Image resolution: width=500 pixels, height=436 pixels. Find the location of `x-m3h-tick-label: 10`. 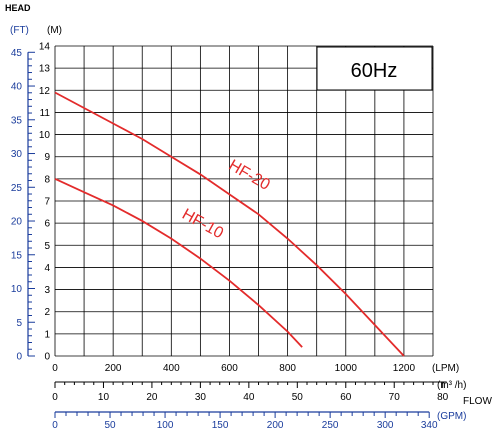

x-m3h-tick-label: 10 is located at coordinates (104, 397).